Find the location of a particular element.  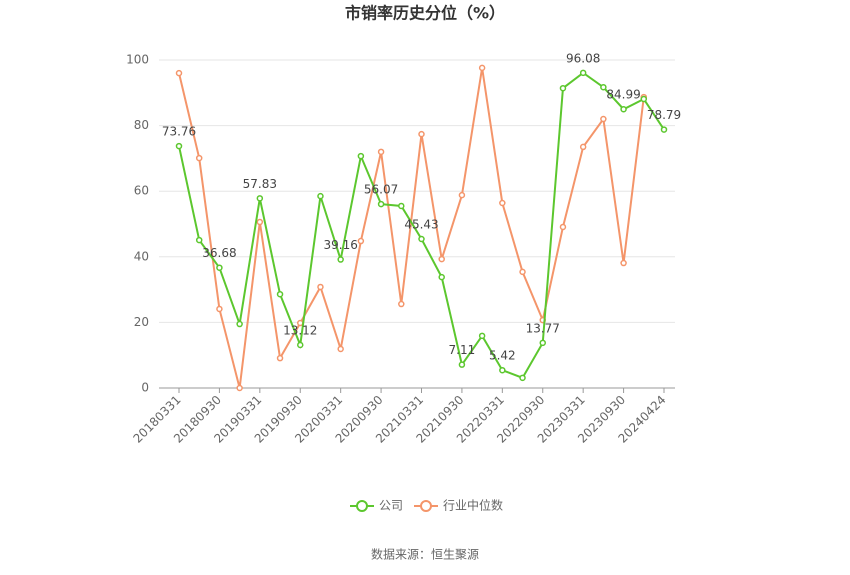

data-label: 5.42 is located at coordinates (502, 356).